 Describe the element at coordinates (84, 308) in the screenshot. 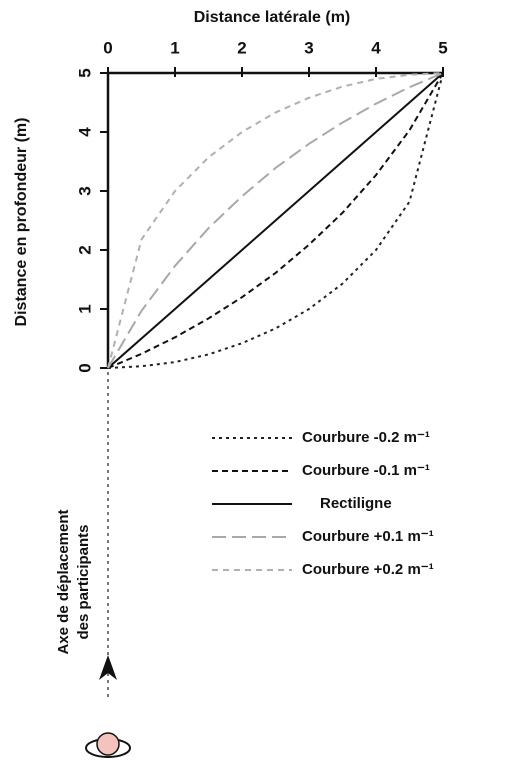

I see `y-tick-label: 1` at that location.